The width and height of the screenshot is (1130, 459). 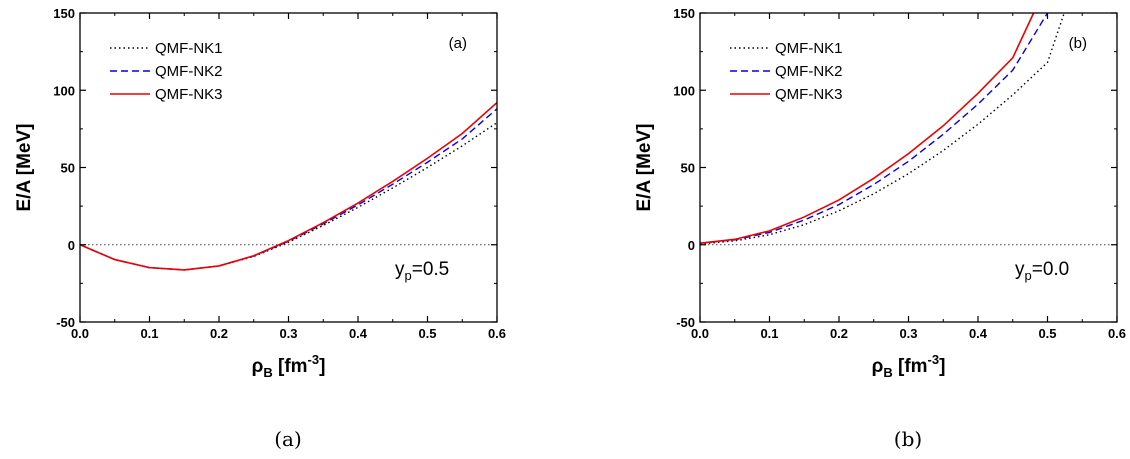 What do you see at coordinates (1078, 43) in the screenshot?
I see `panel-tag: (b)` at bounding box center [1078, 43].